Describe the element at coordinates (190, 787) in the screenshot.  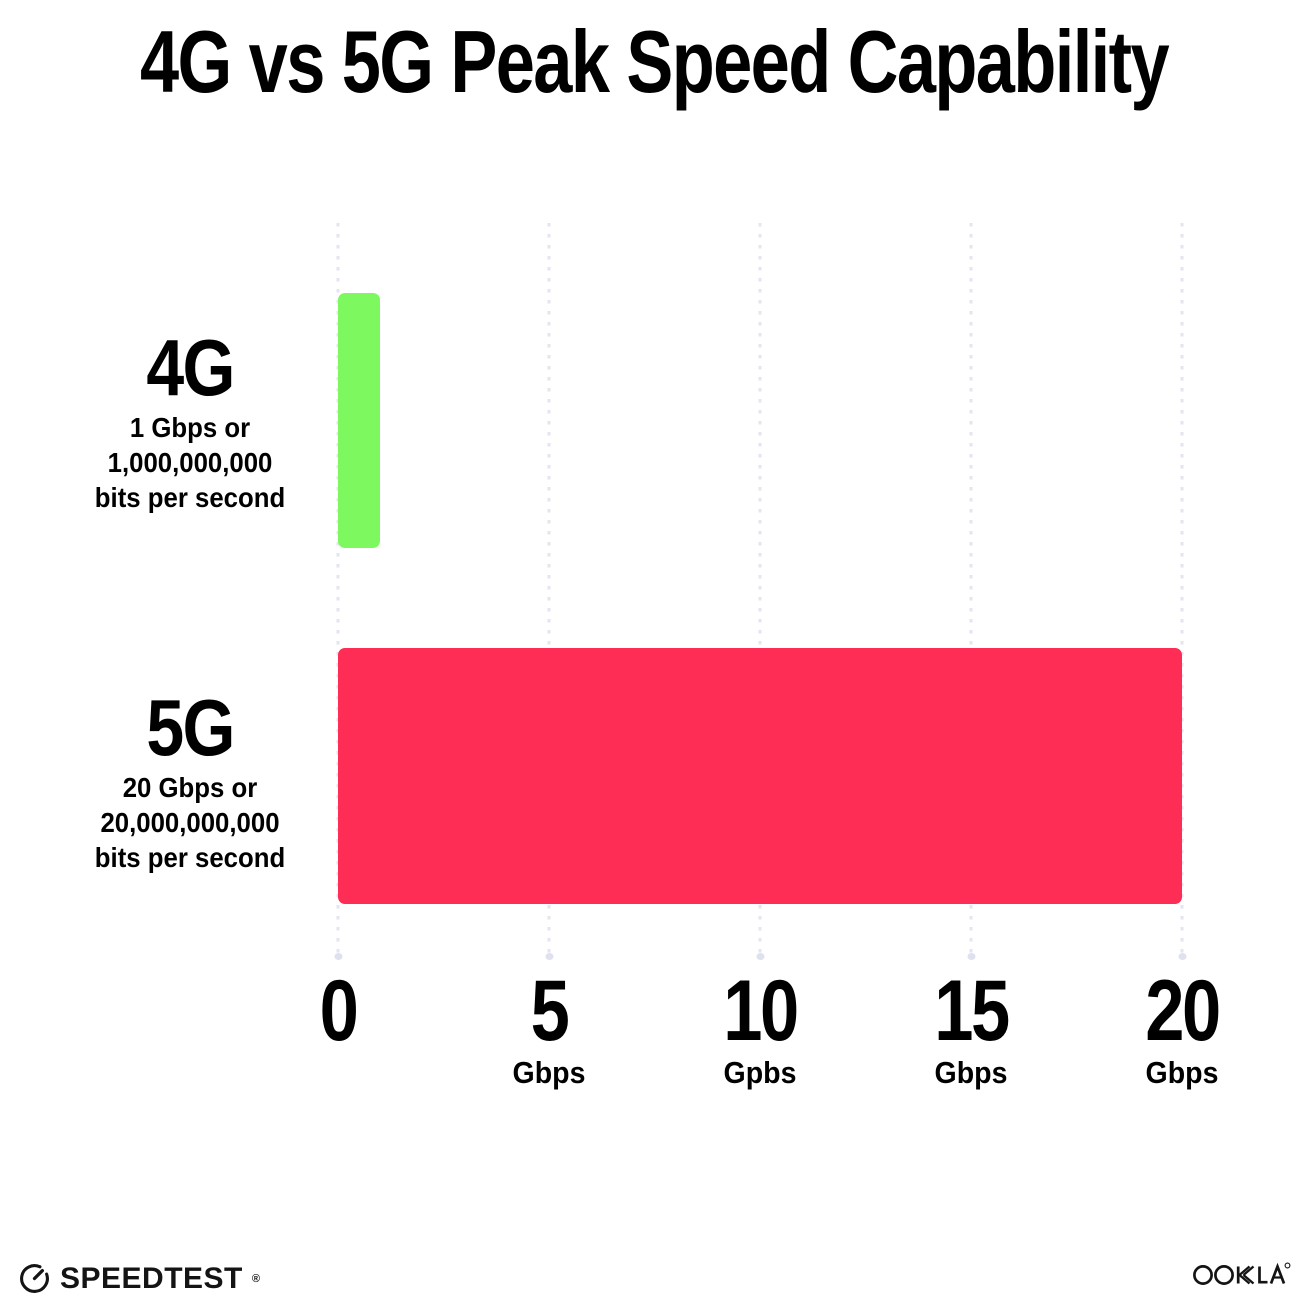
I see `row-desc-line: 20 Gbps or` at that location.